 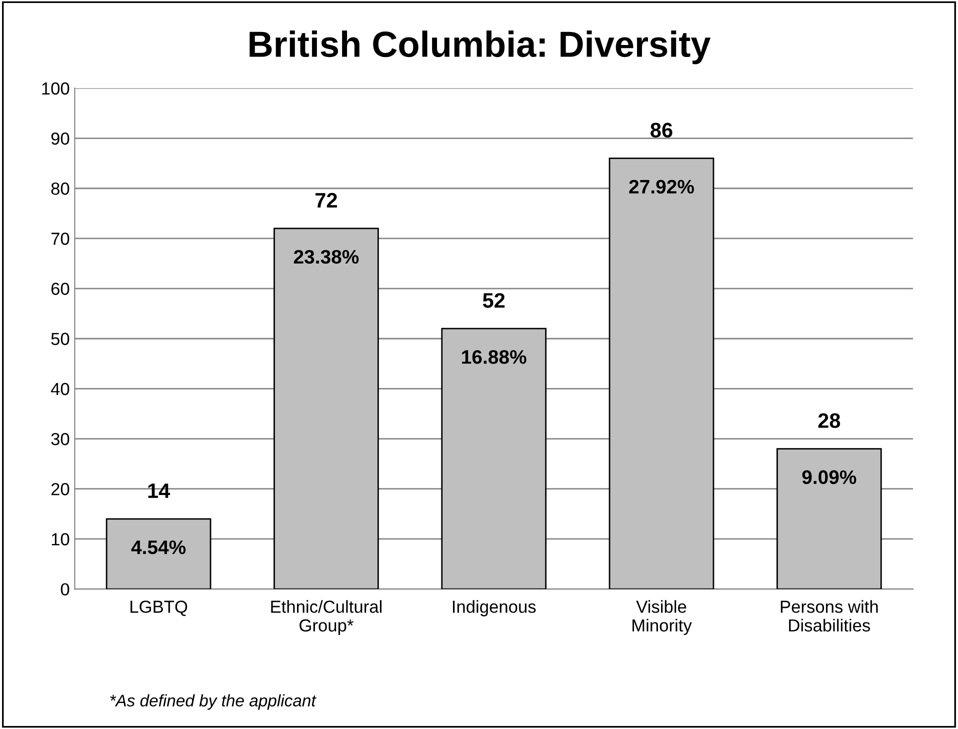 What do you see at coordinates (326, 200) in the screenshot?
I see `data-label: 72` at bounding box center [326, 200].